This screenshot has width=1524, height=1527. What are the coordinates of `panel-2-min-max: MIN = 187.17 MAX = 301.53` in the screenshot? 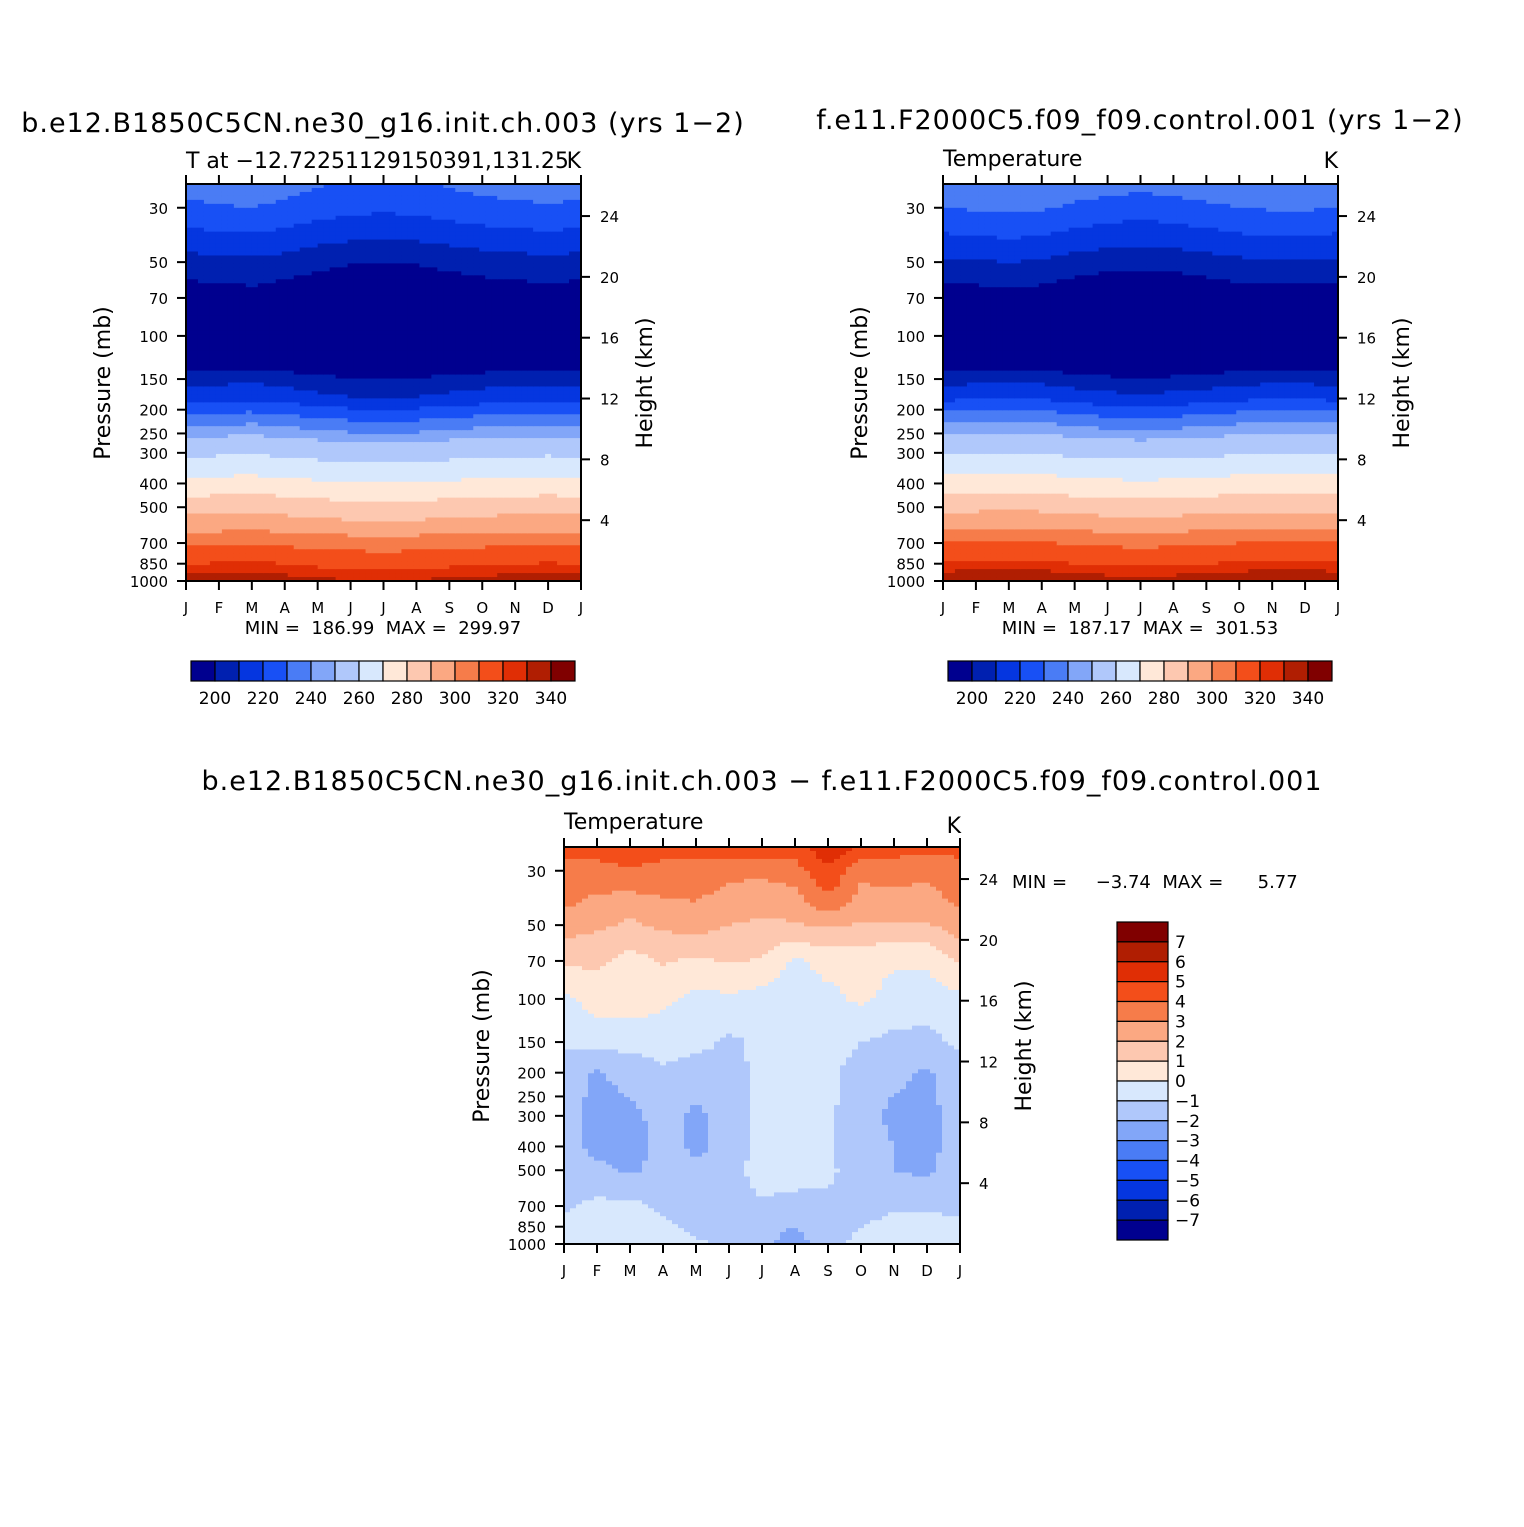 It's located at (1140, 628).